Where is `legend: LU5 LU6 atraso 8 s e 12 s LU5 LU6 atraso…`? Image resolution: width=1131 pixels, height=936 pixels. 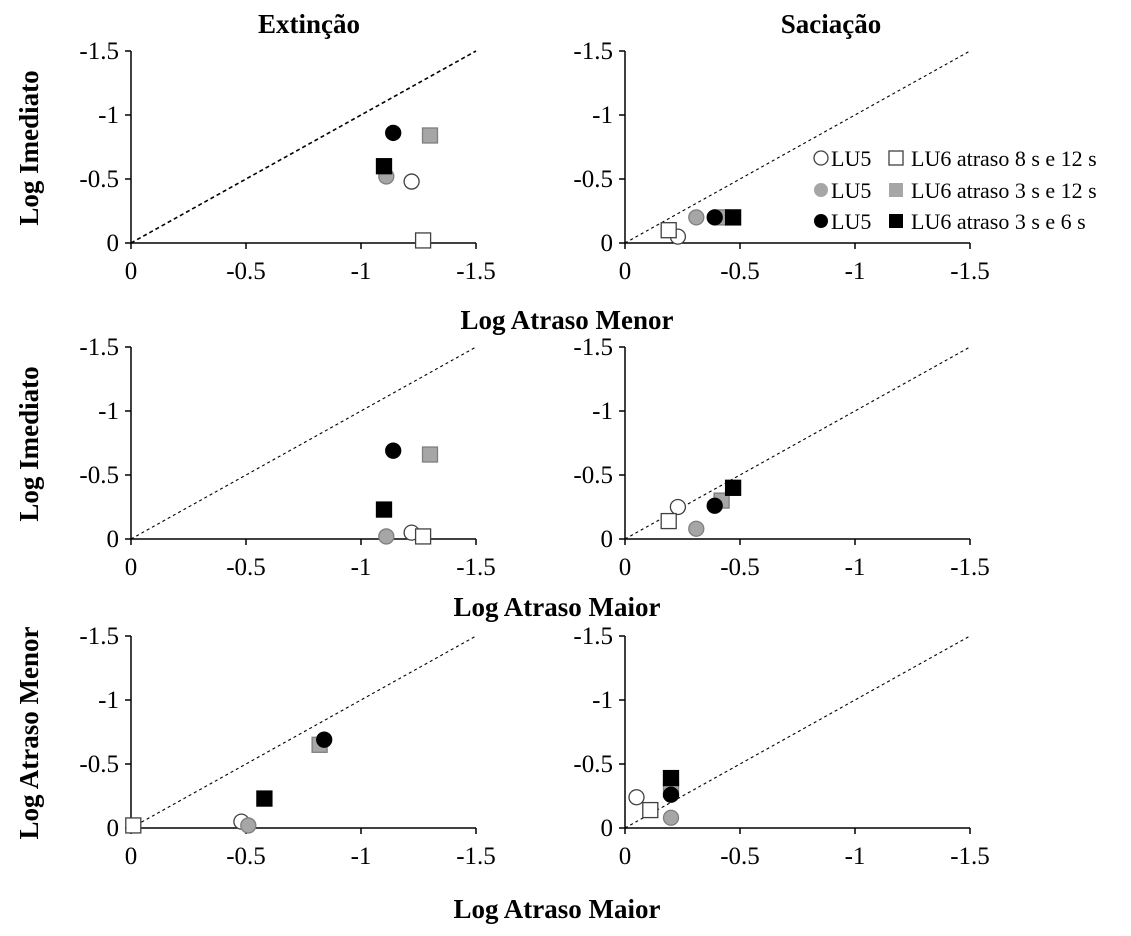 legend: LU5 LU6 atraso 8 s e 12 s LU5 LU6 atraso… is located at coordinates (955, 190).